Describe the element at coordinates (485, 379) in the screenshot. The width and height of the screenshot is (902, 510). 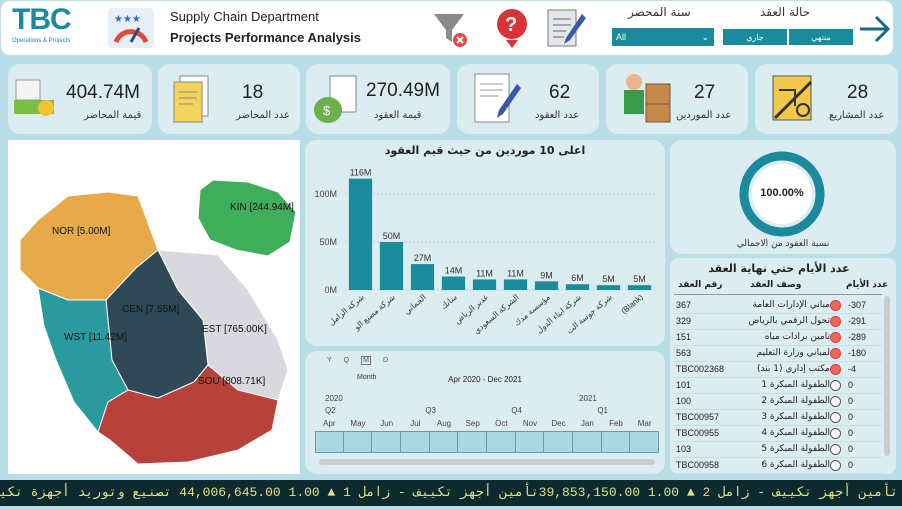
I see `timeline-range: Apr 2020 - Dec 2021` at that location.